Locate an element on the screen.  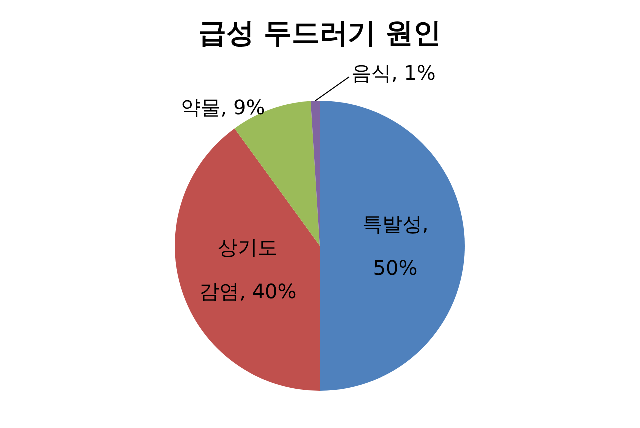
chart-title: 급성 두드러기 원인 is located at coordinates (320, 33).